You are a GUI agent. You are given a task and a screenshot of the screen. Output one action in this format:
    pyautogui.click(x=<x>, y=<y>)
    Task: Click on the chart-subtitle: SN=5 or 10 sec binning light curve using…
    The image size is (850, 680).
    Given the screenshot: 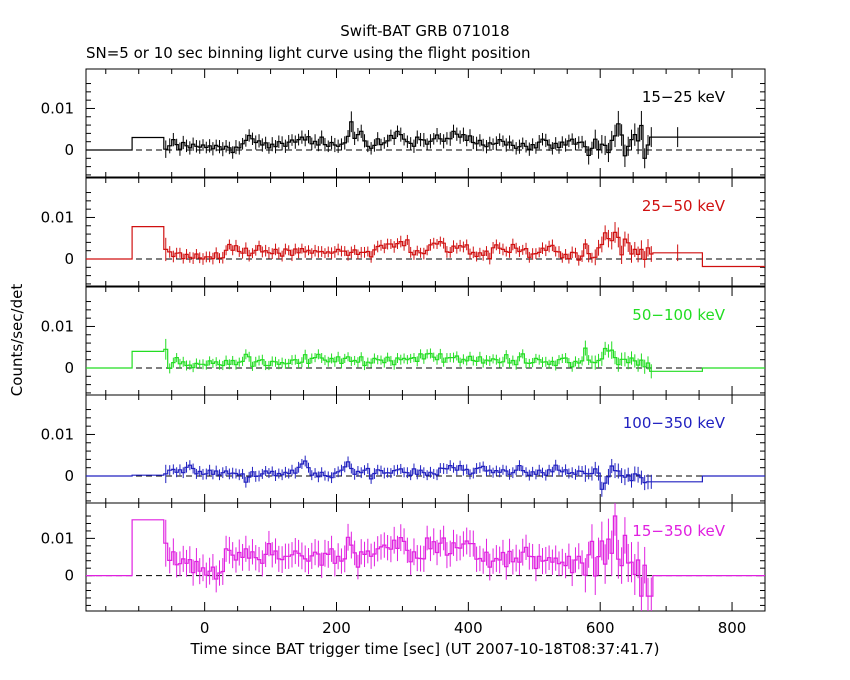 What is the action you would take?
    pyautogui.click(x=308, y=53)
    